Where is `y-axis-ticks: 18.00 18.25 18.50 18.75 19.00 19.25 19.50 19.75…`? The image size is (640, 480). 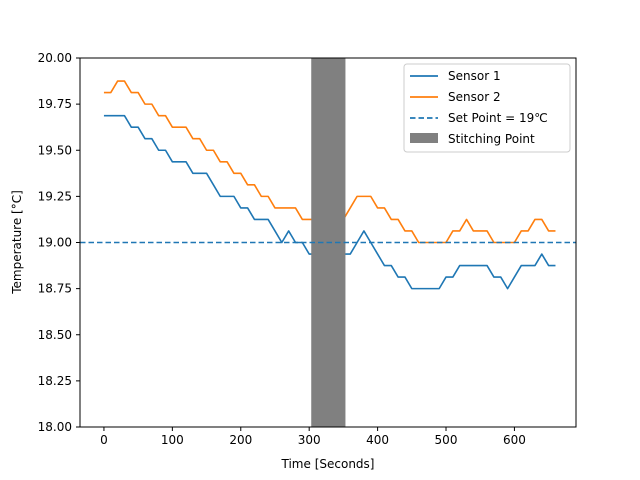
y-axis-ticks: 18.00 18.25 18.50 18.75 19.00 19.25 19.50 19.75… is located at coordinates (59, 242).